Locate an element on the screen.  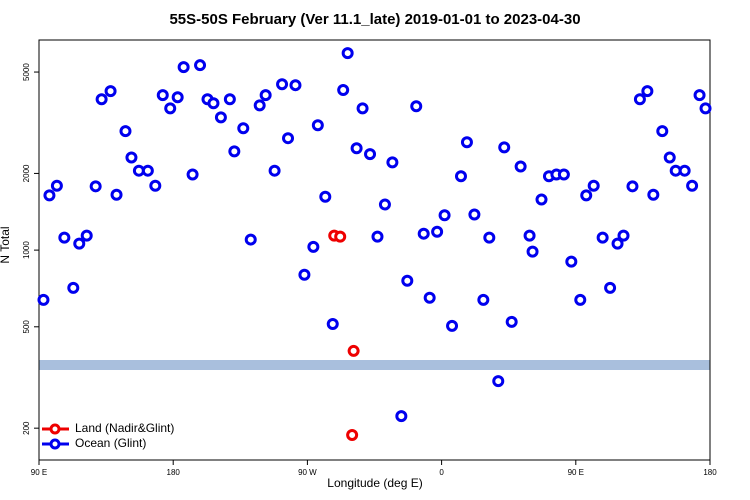
x-tick-label: 0 is located at coordinates (441, 472).